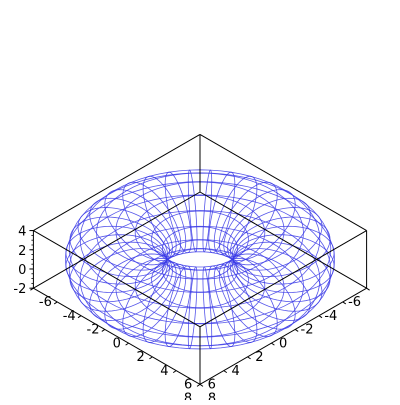 The image size is (400, 405). What do you see at coordinates (22, 270) in the screenshot?
I see `z-tick-label: 0` at bounding box center [22, 270].